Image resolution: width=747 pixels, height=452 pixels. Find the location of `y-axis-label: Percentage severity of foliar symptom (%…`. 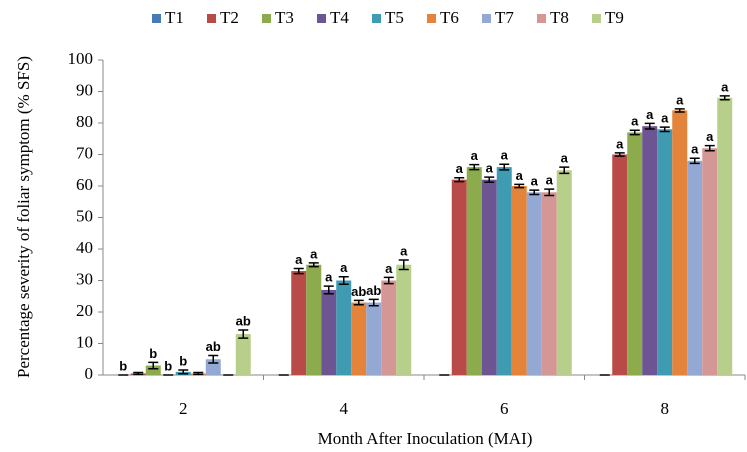

y-axis-label: Percentage severity of foliar symptom (%… is located at coordinates (23, 217).